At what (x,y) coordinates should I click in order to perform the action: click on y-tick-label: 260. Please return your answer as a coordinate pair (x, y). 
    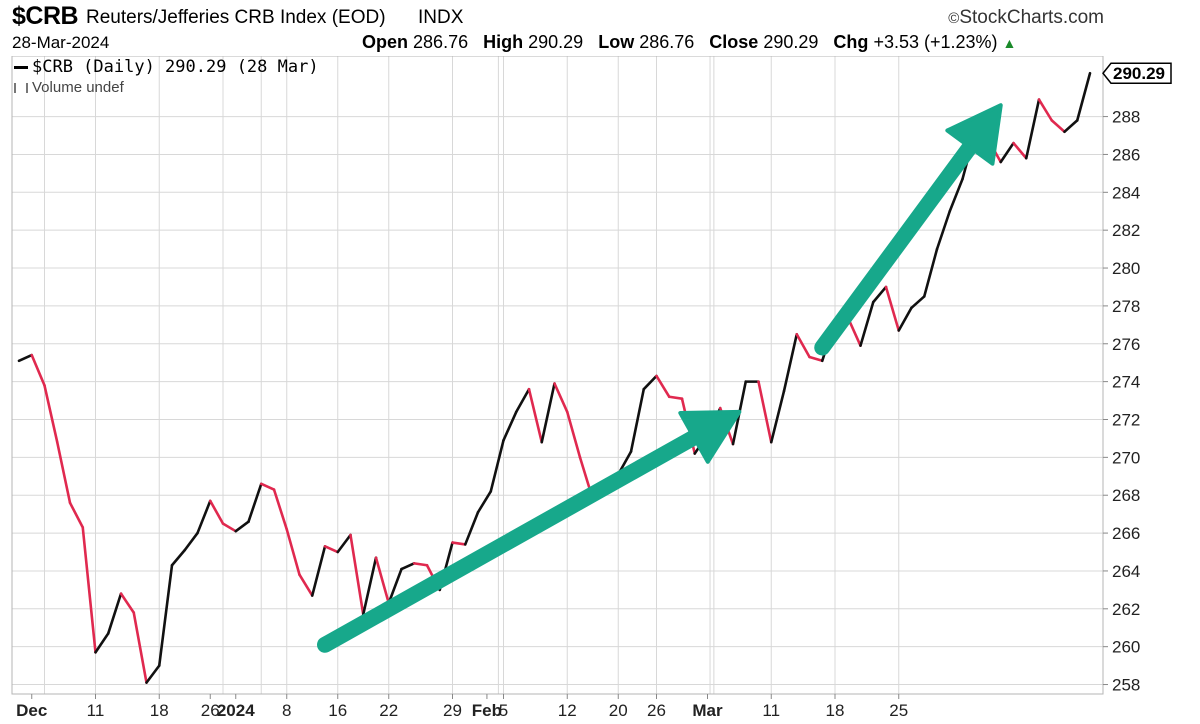
    Looking at the image, I should click on (1126, 647).